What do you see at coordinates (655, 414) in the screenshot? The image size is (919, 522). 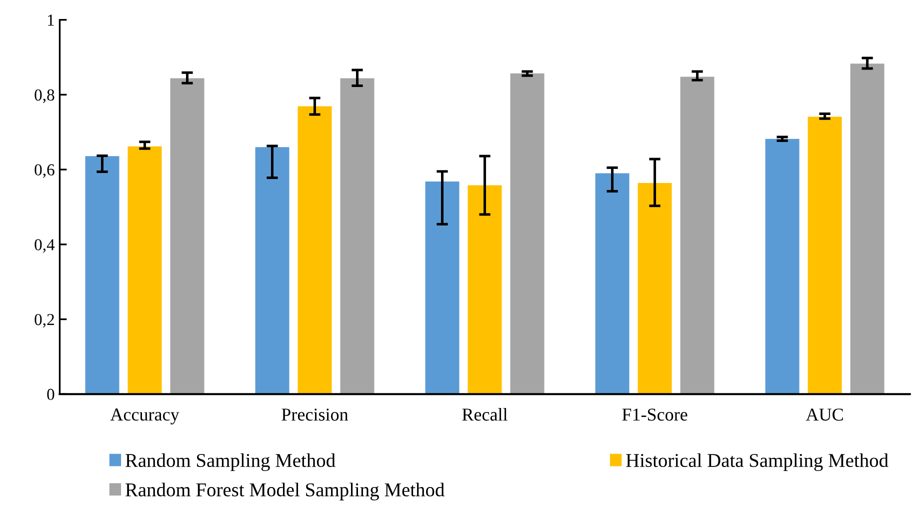 I see `x-tick-label: F1-Score` at bounding box center [655, 414].